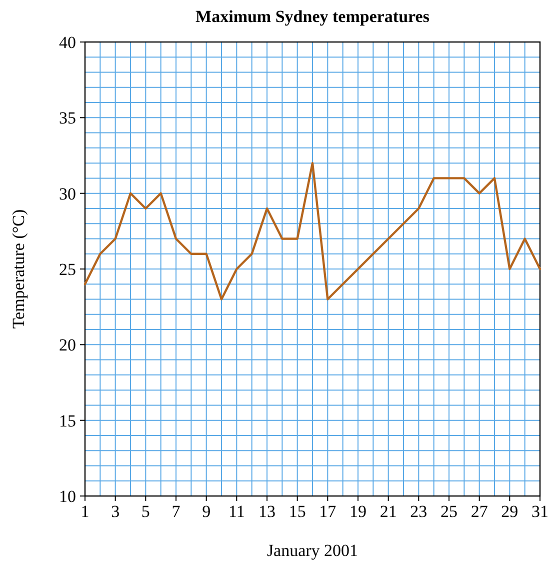  What do you see at coordinates (18, 269) in the screenshot?
I see `y-axis-title: Temperature (°C)` at bounding box center [18, 269].